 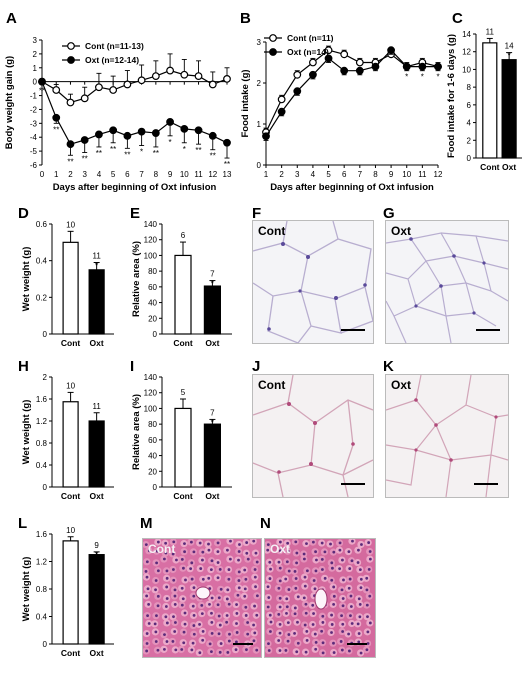 What do you see at coordinates (447, 436) in the screenshot?
I see `adipocyte-texture-k` at bounding box center [447, 436].